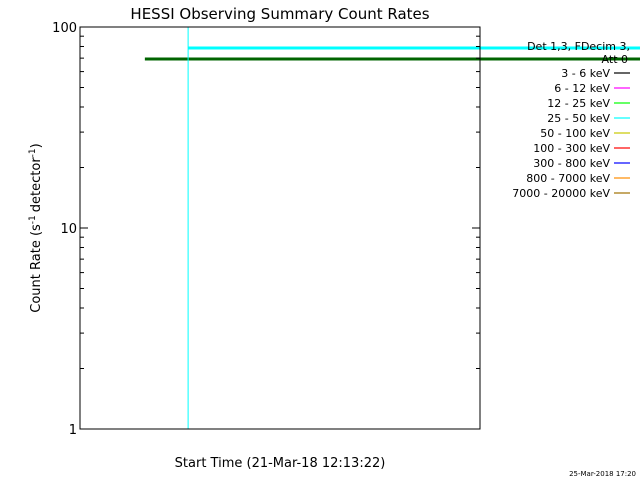 This screenshot has height=480, width=640. I want to click on legend-label-7: 800 - 7000 keV, so click(568, 178).